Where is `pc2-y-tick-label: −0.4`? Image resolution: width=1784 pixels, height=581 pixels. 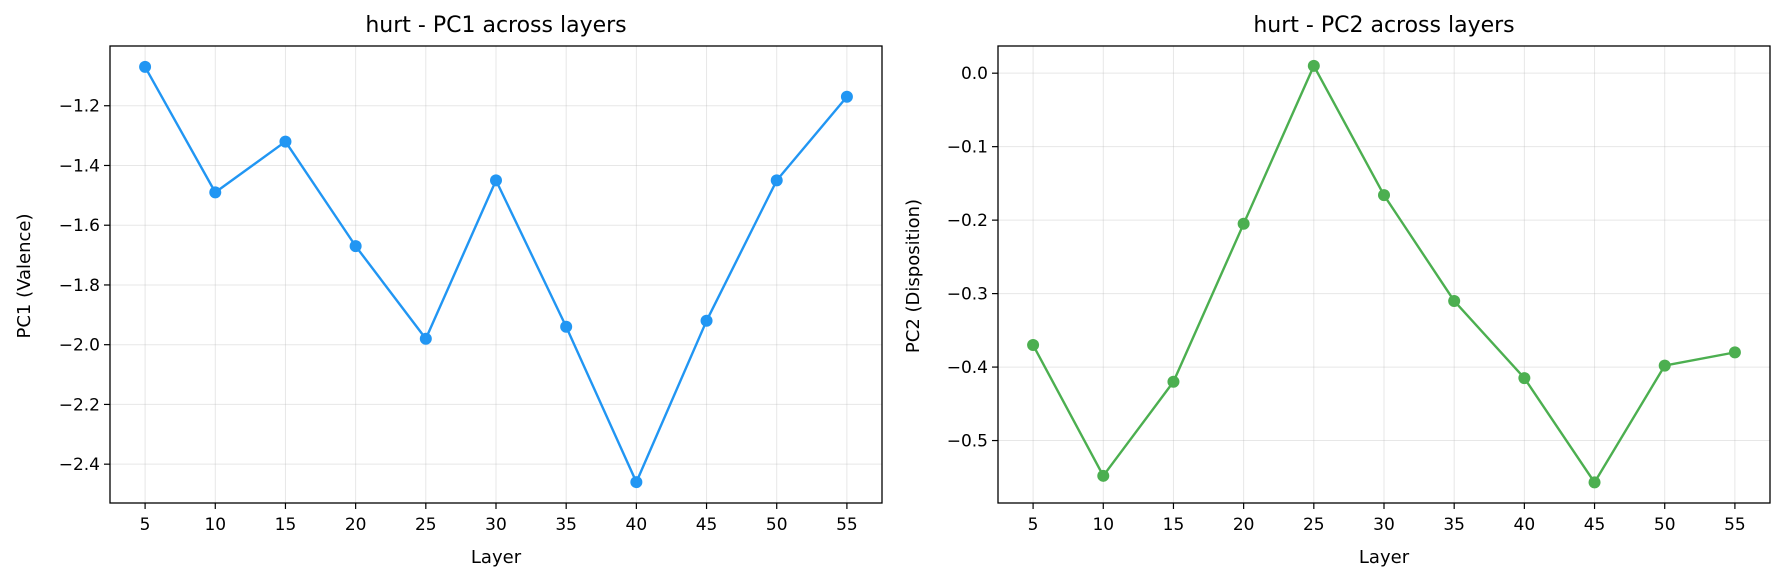
pc2-y-tick-label: −0.4 is located at coordinates (967, 368).